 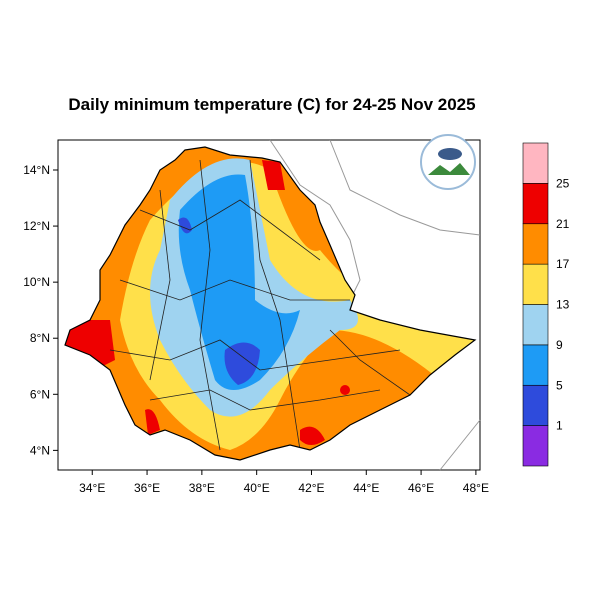 I want to click on colorbar-label: 9, so click(x=559, y=345).